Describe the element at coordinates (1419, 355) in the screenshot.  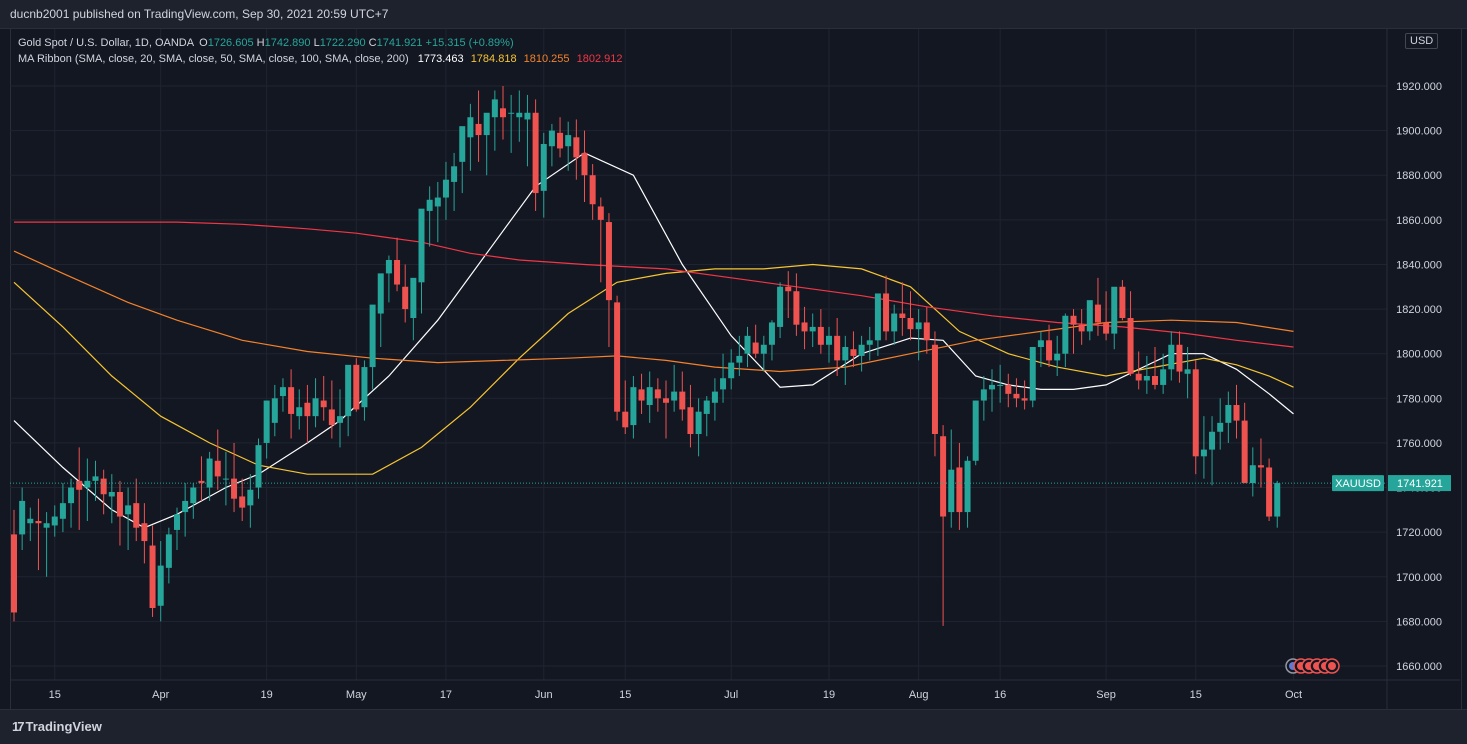
I see `y-tick-label: 1800.000` at that location.